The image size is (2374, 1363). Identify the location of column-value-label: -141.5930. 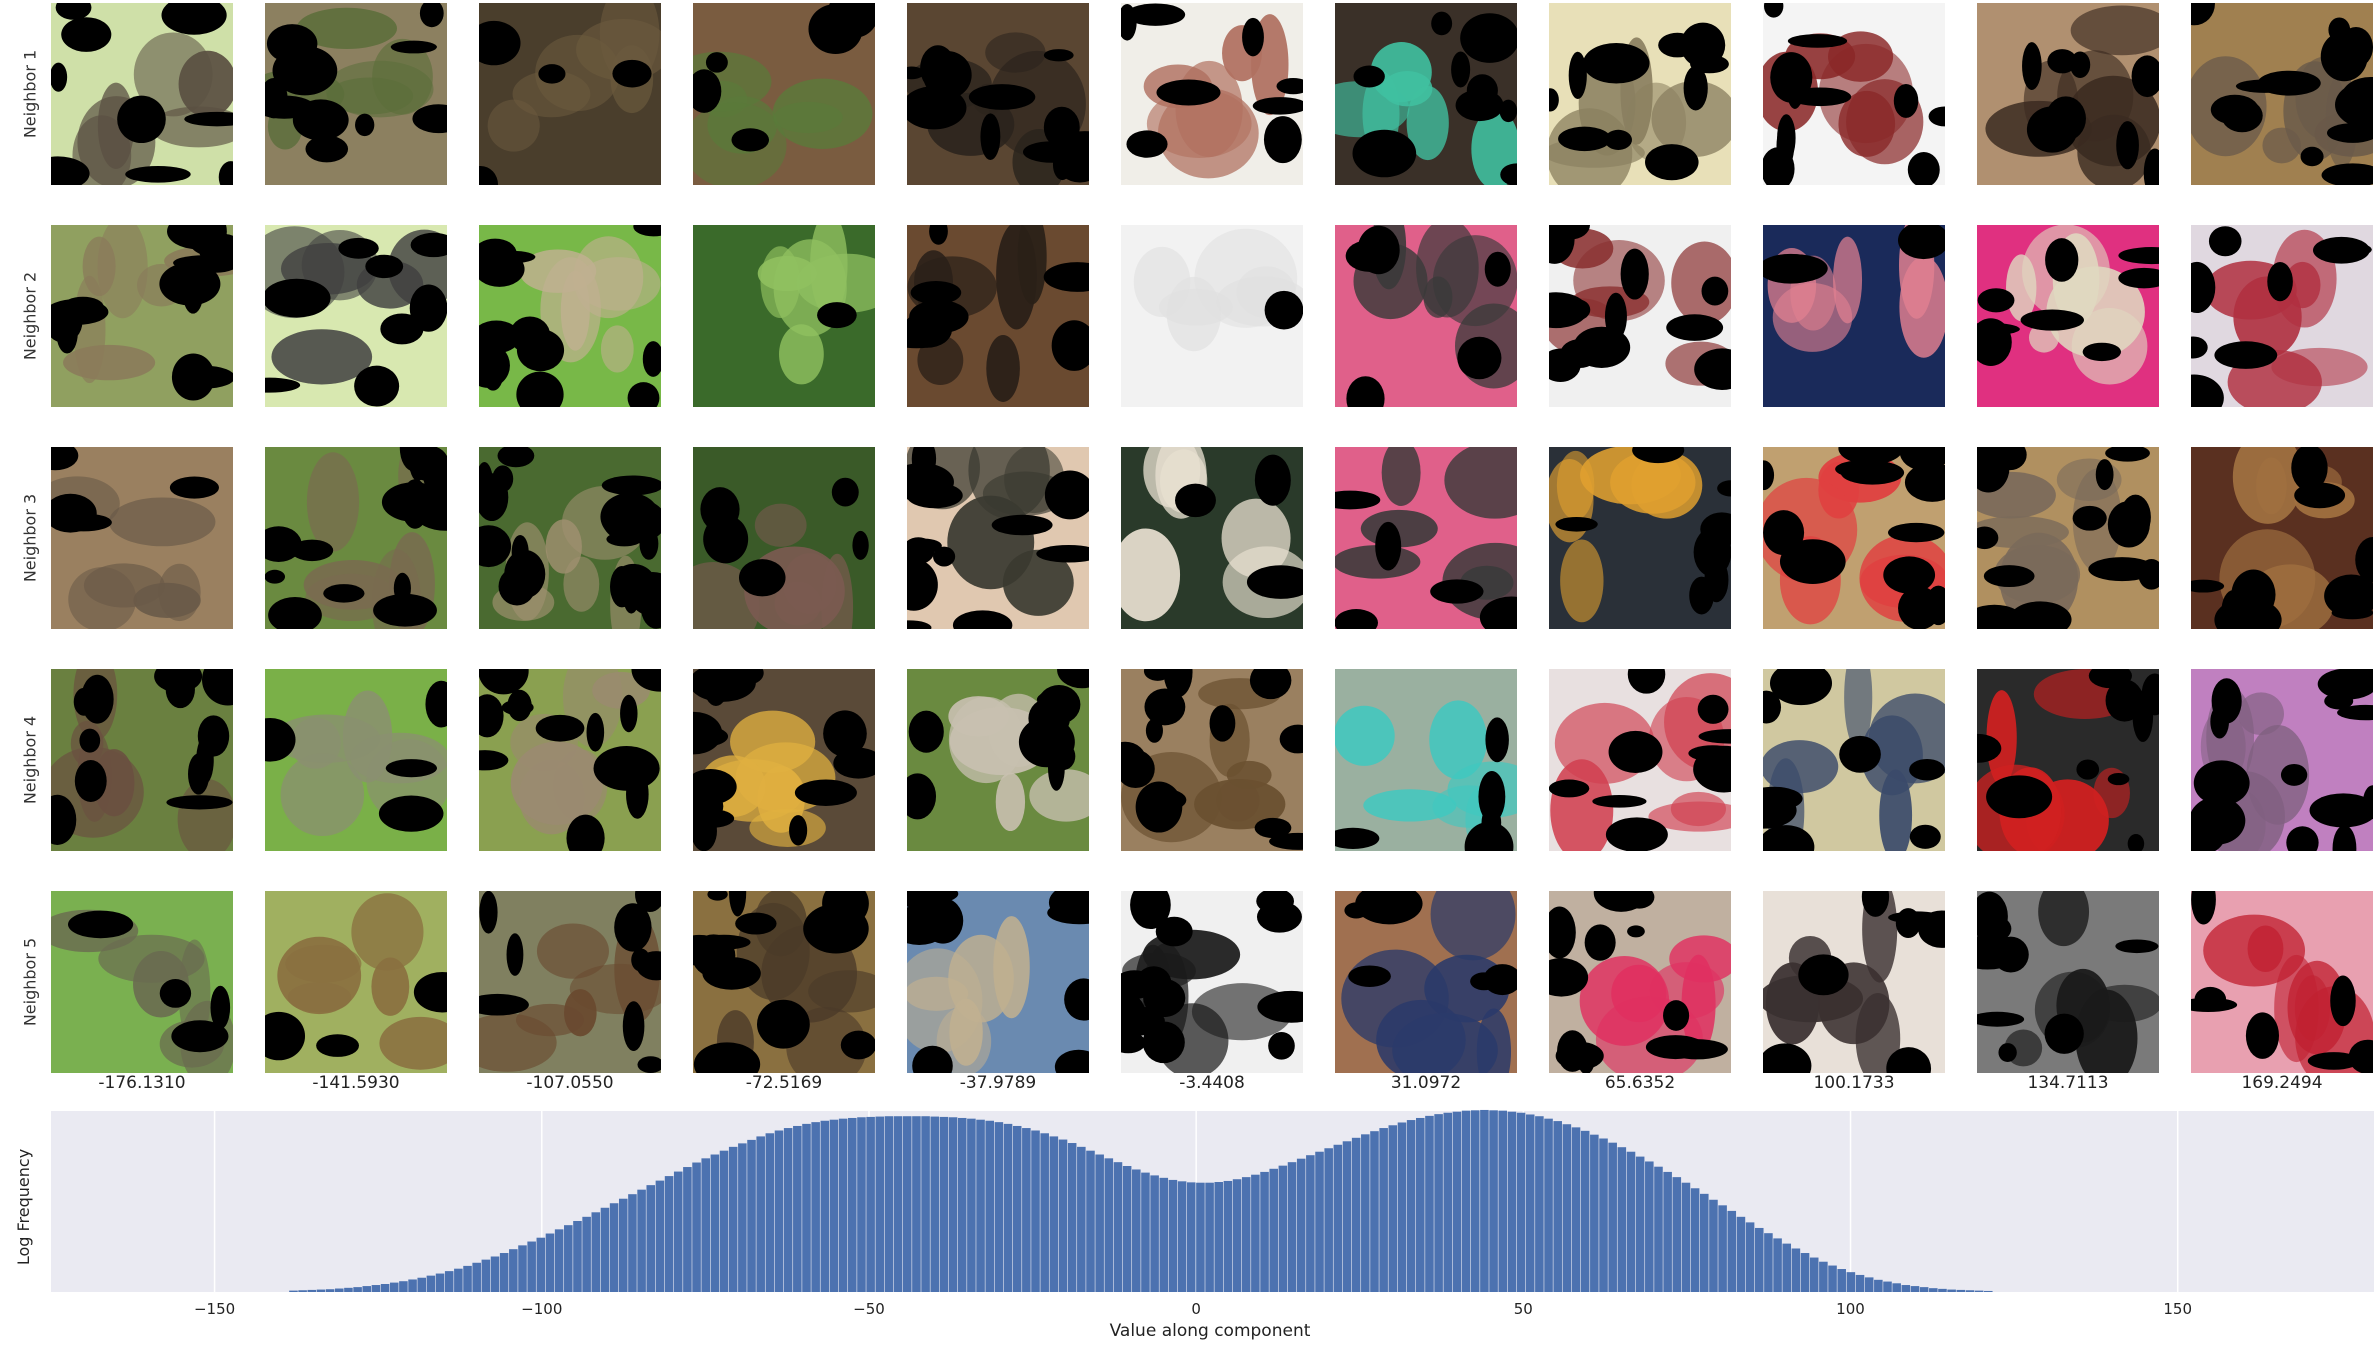
(356, 1083).